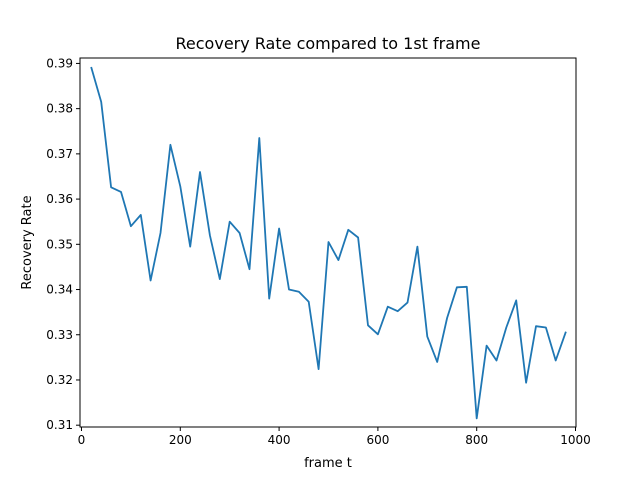  What do you see at coordinates (59, 244) in the screenshot?
I see `y-tick-label: 0.35` at bounding box center [59, 244].